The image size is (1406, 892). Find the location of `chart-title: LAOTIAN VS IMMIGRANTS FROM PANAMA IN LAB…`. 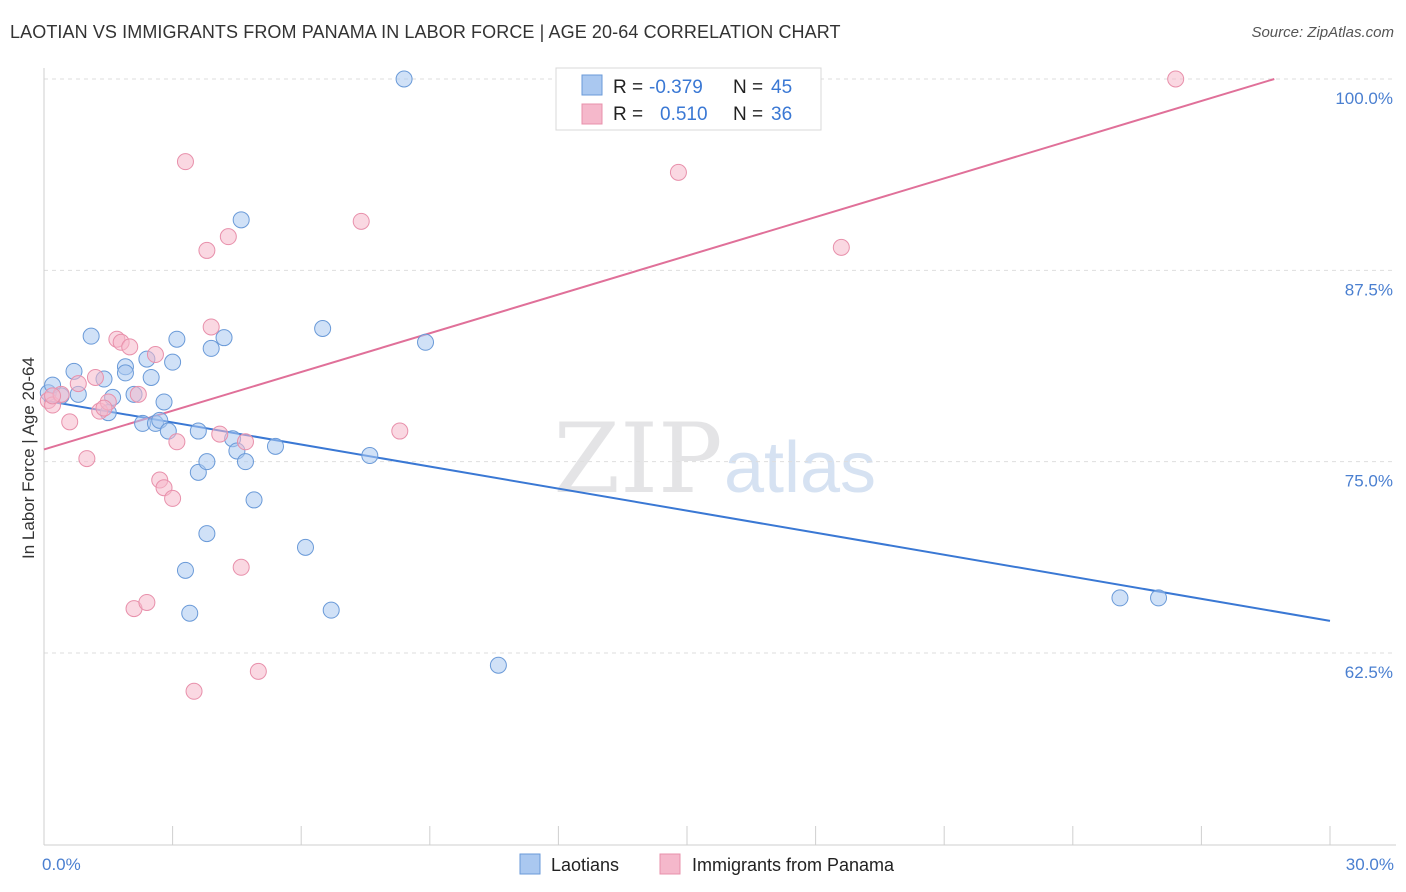

chart-title: LAOTIAN VS IMMIGRANTS FROM PANAMA IN LAB… is located at coordinates (425, 32).